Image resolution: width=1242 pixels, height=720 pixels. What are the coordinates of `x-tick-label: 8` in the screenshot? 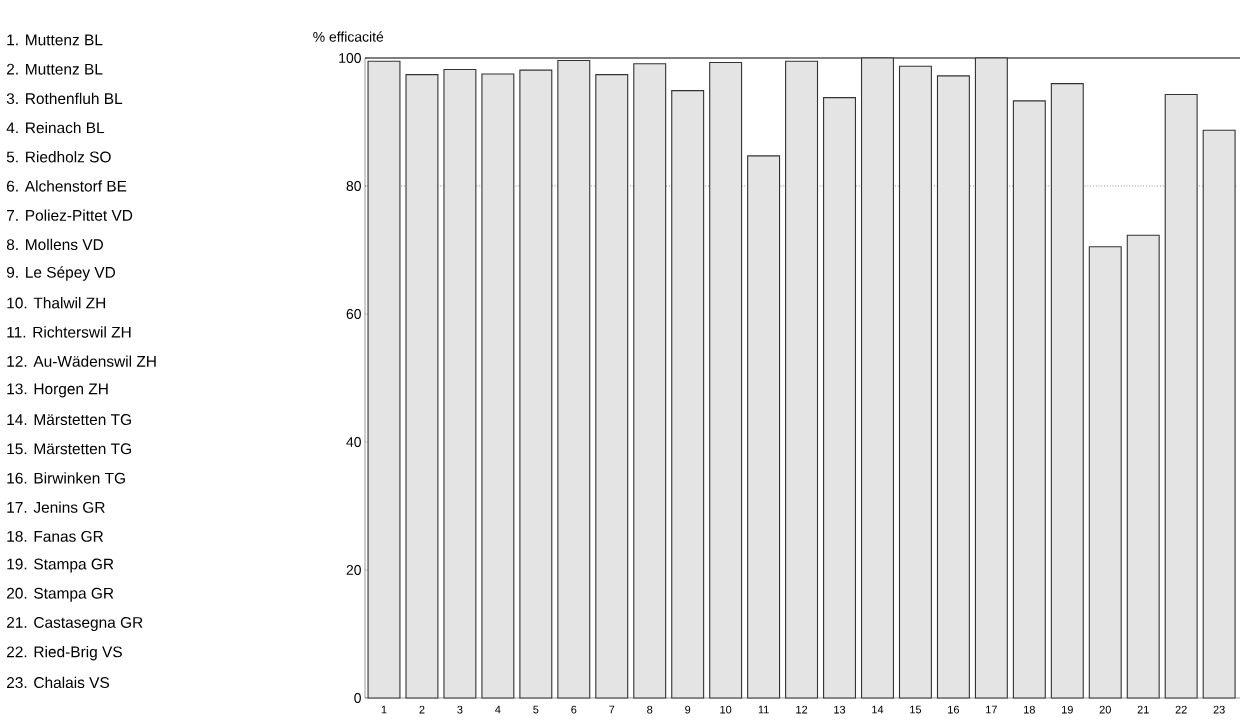 It's located at (650, 709).